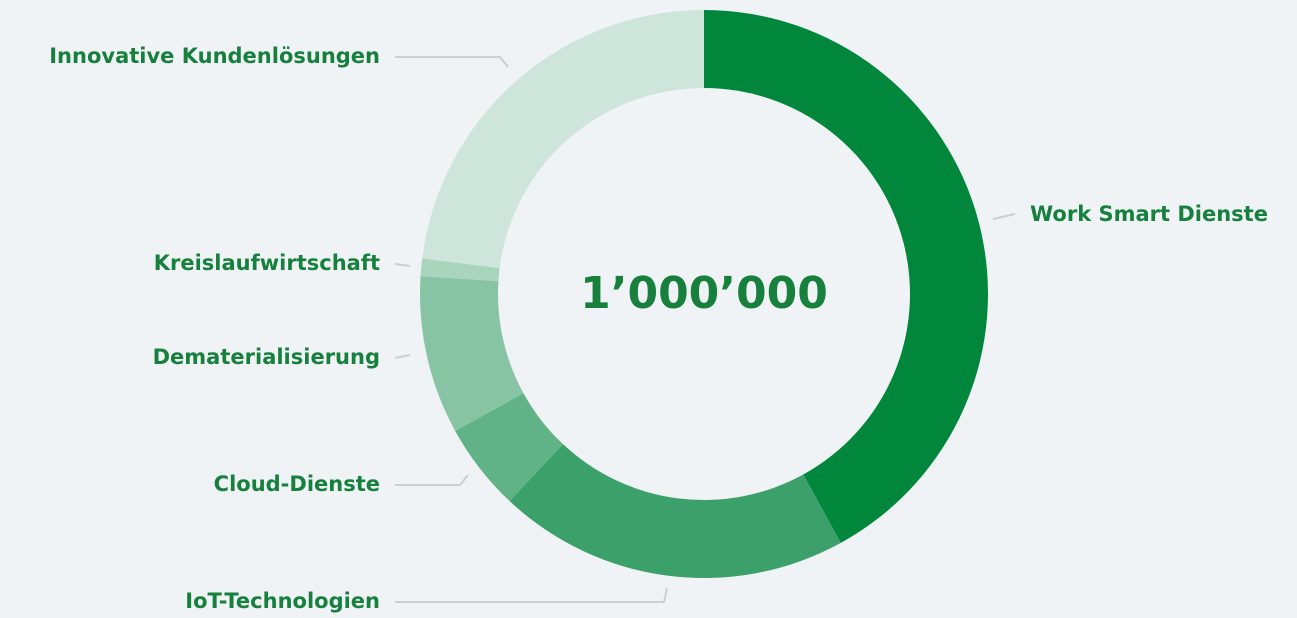 The width and height of the screenshot is (1297, 618). What do you see at coordinates (267, 263) in the screenshot?
I see `segment-label: Kreislaufwirtschaft` at bounding box center [267, 263].